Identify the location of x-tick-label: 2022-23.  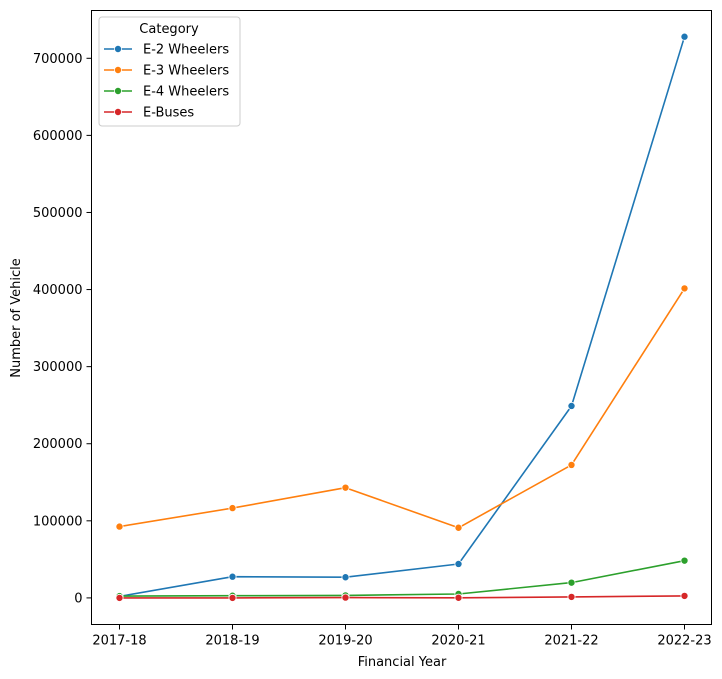
(684, 641).